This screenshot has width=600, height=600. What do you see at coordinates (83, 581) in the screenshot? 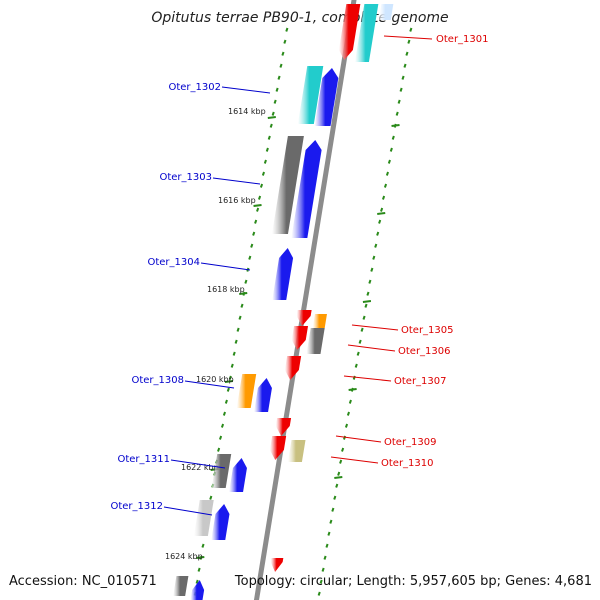
I see `accession-text: Accession: NC_010571` at bounding box center [83, 581].